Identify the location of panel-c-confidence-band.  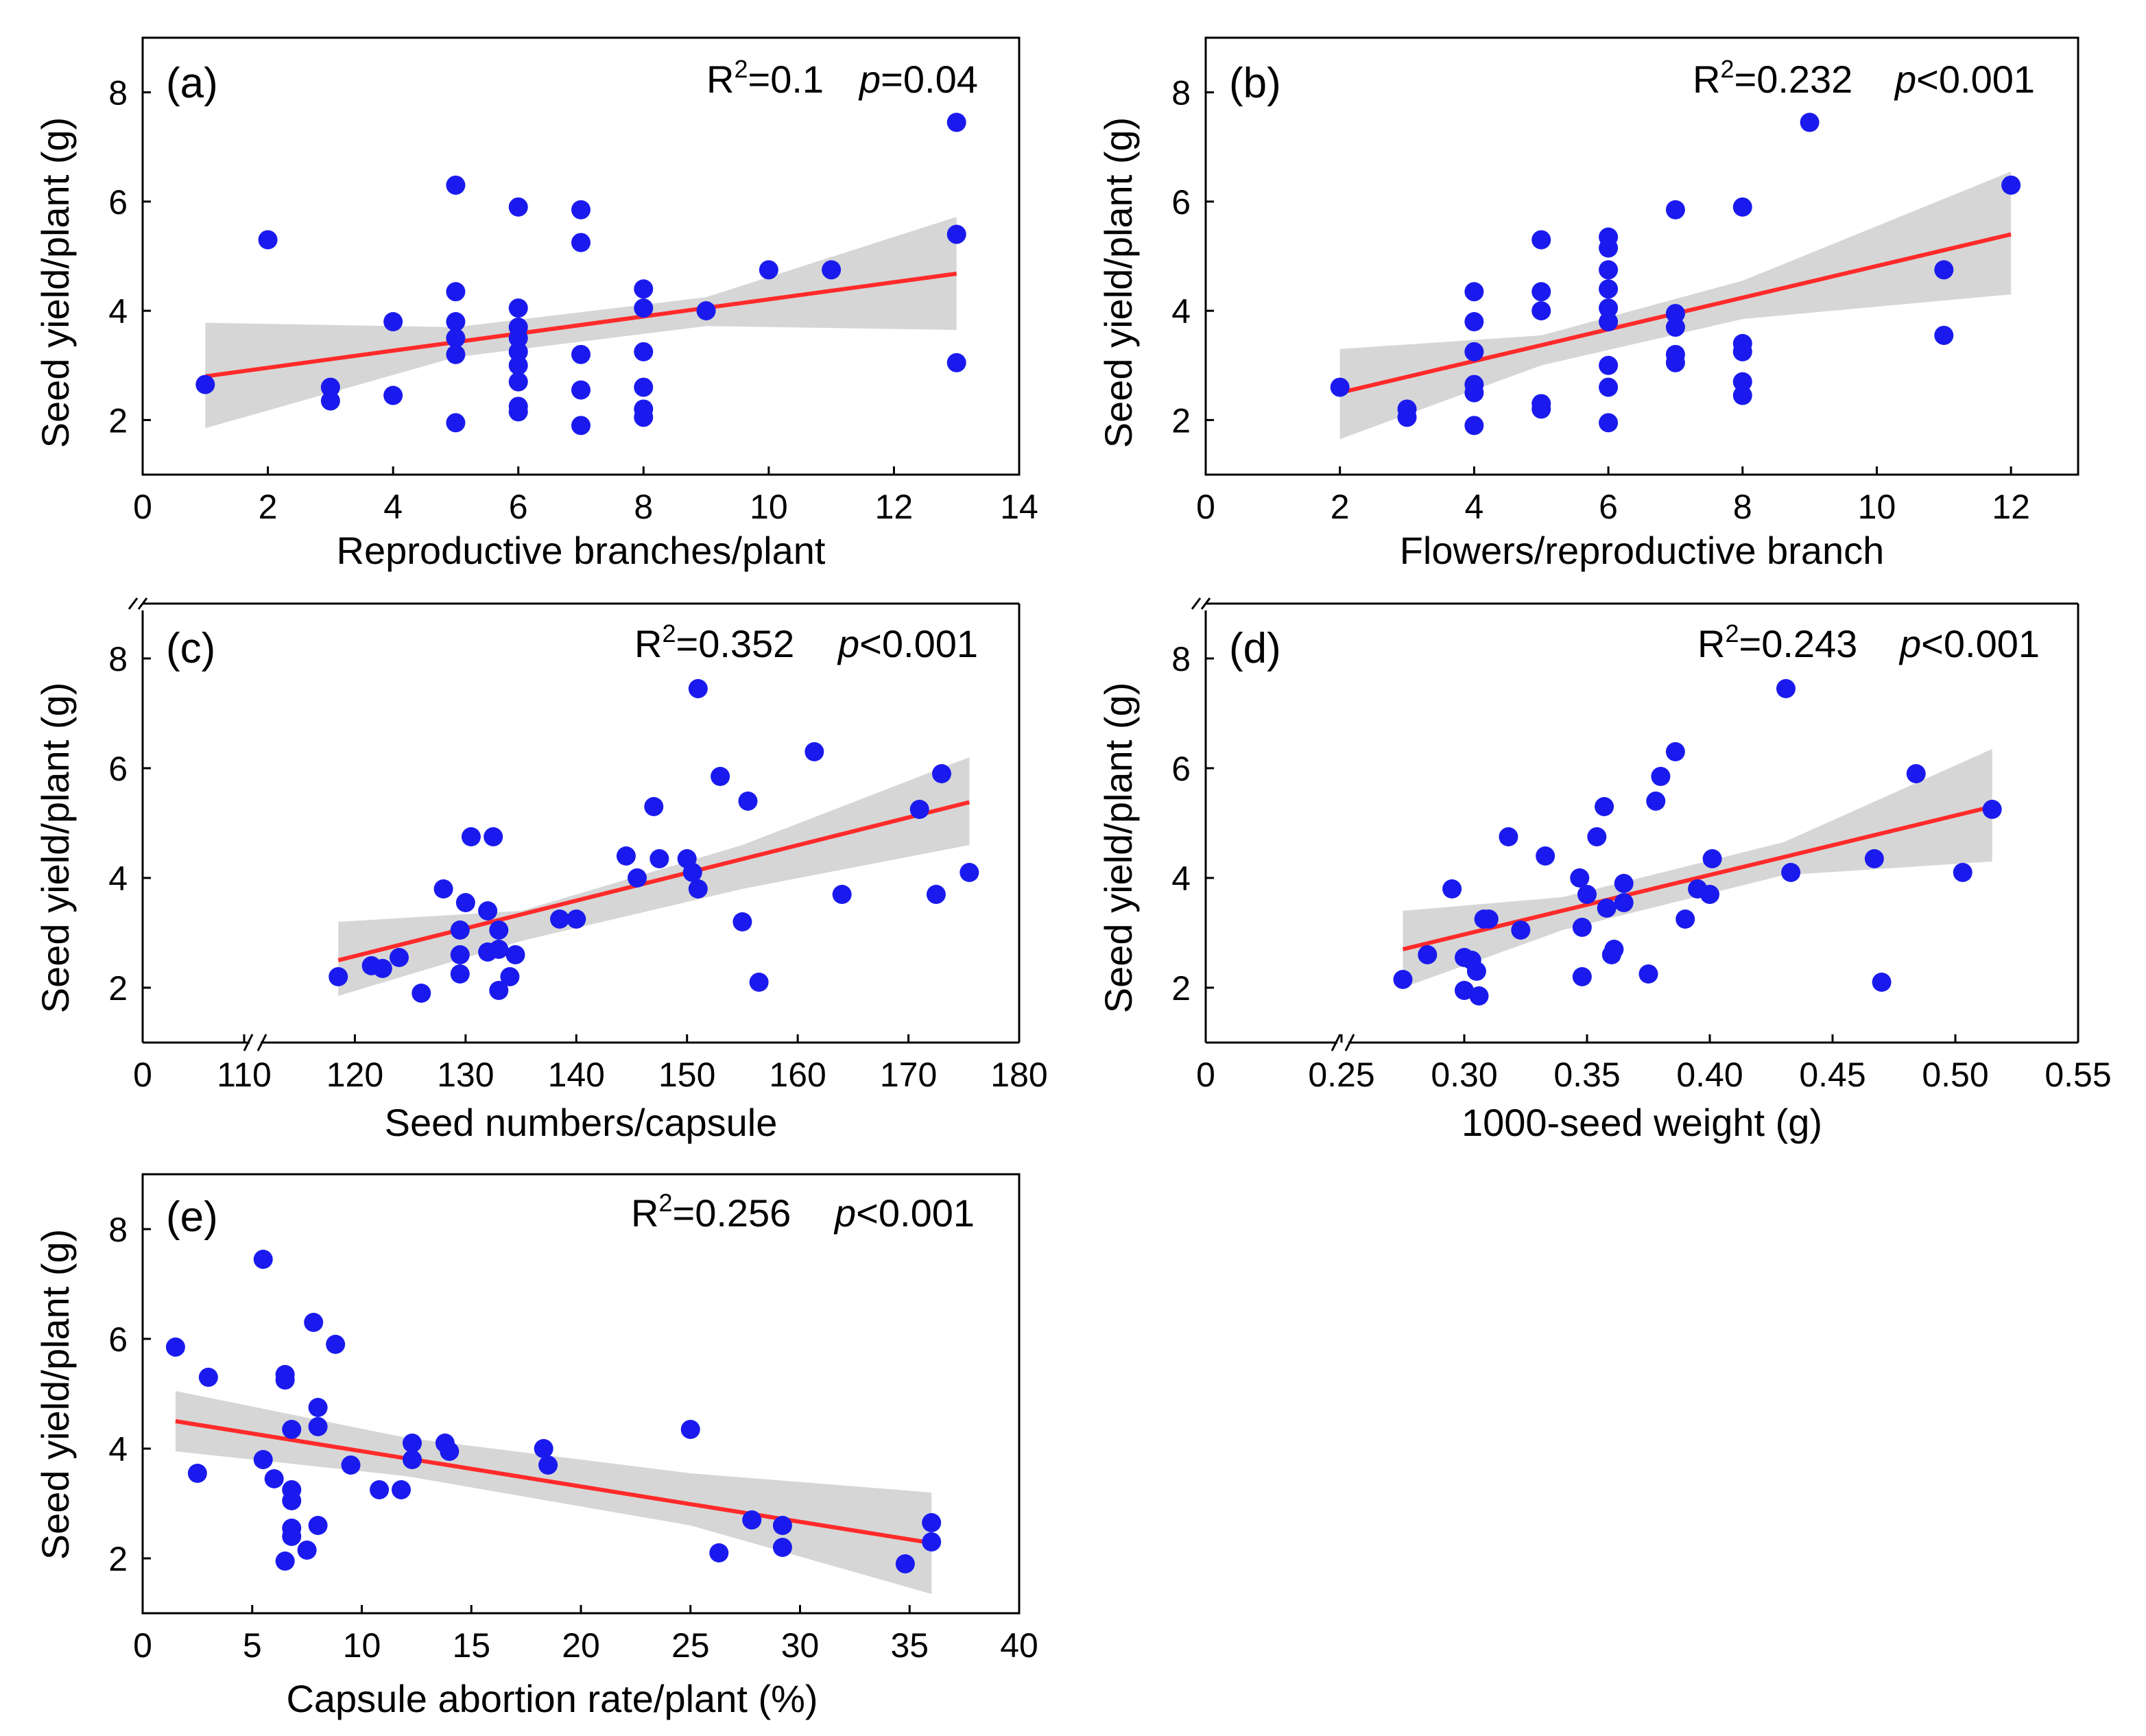
(654, 876).